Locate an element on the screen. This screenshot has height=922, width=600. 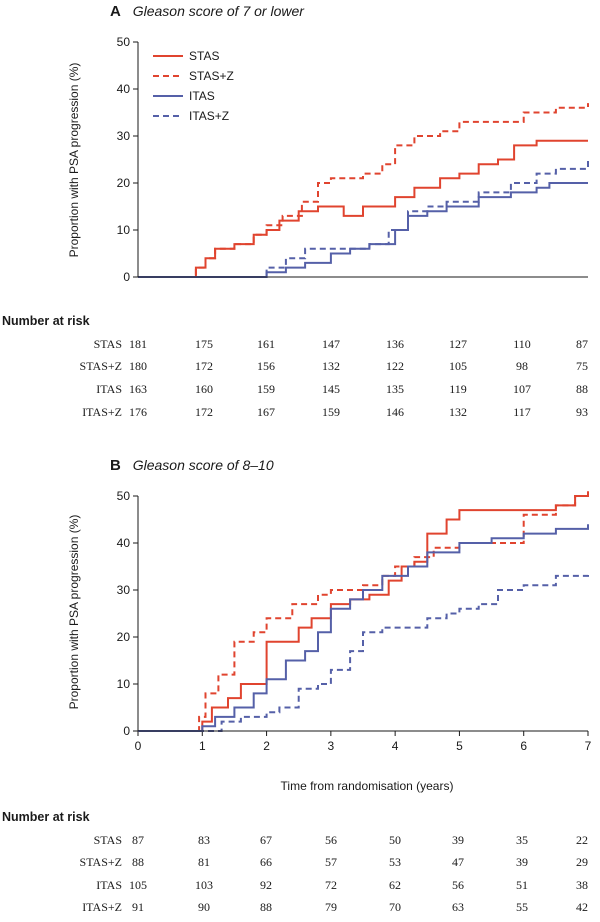
risk-cell-stas-z-0: 88 is located at coordinates (138, 862).